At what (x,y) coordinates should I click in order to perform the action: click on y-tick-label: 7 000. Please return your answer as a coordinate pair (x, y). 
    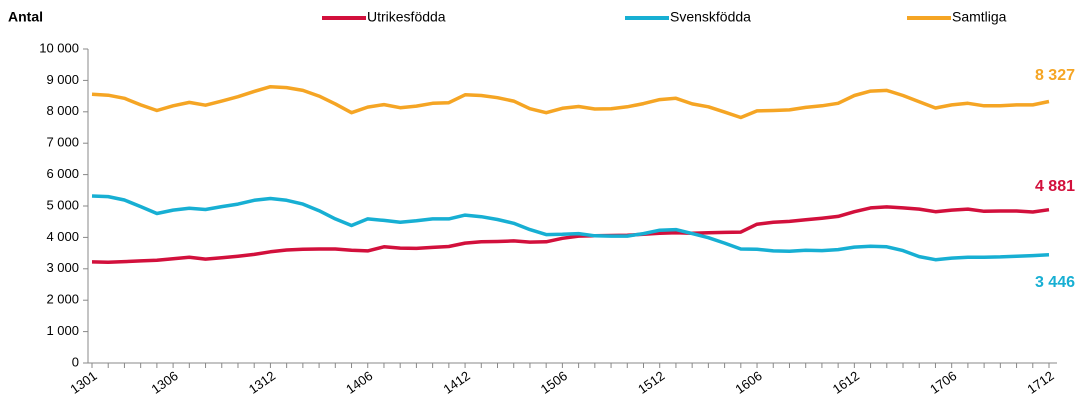
    Looking at the image, I should click on (62, 142).